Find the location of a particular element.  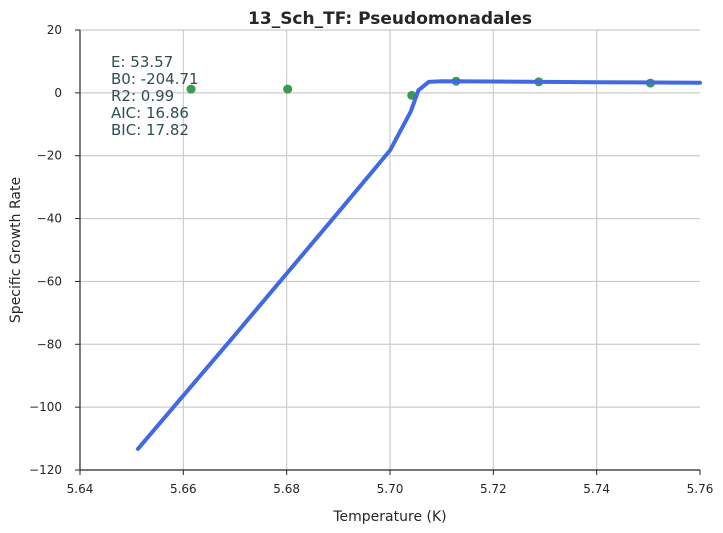

y-tick-label: −100 is located at coordinates (45, 407).